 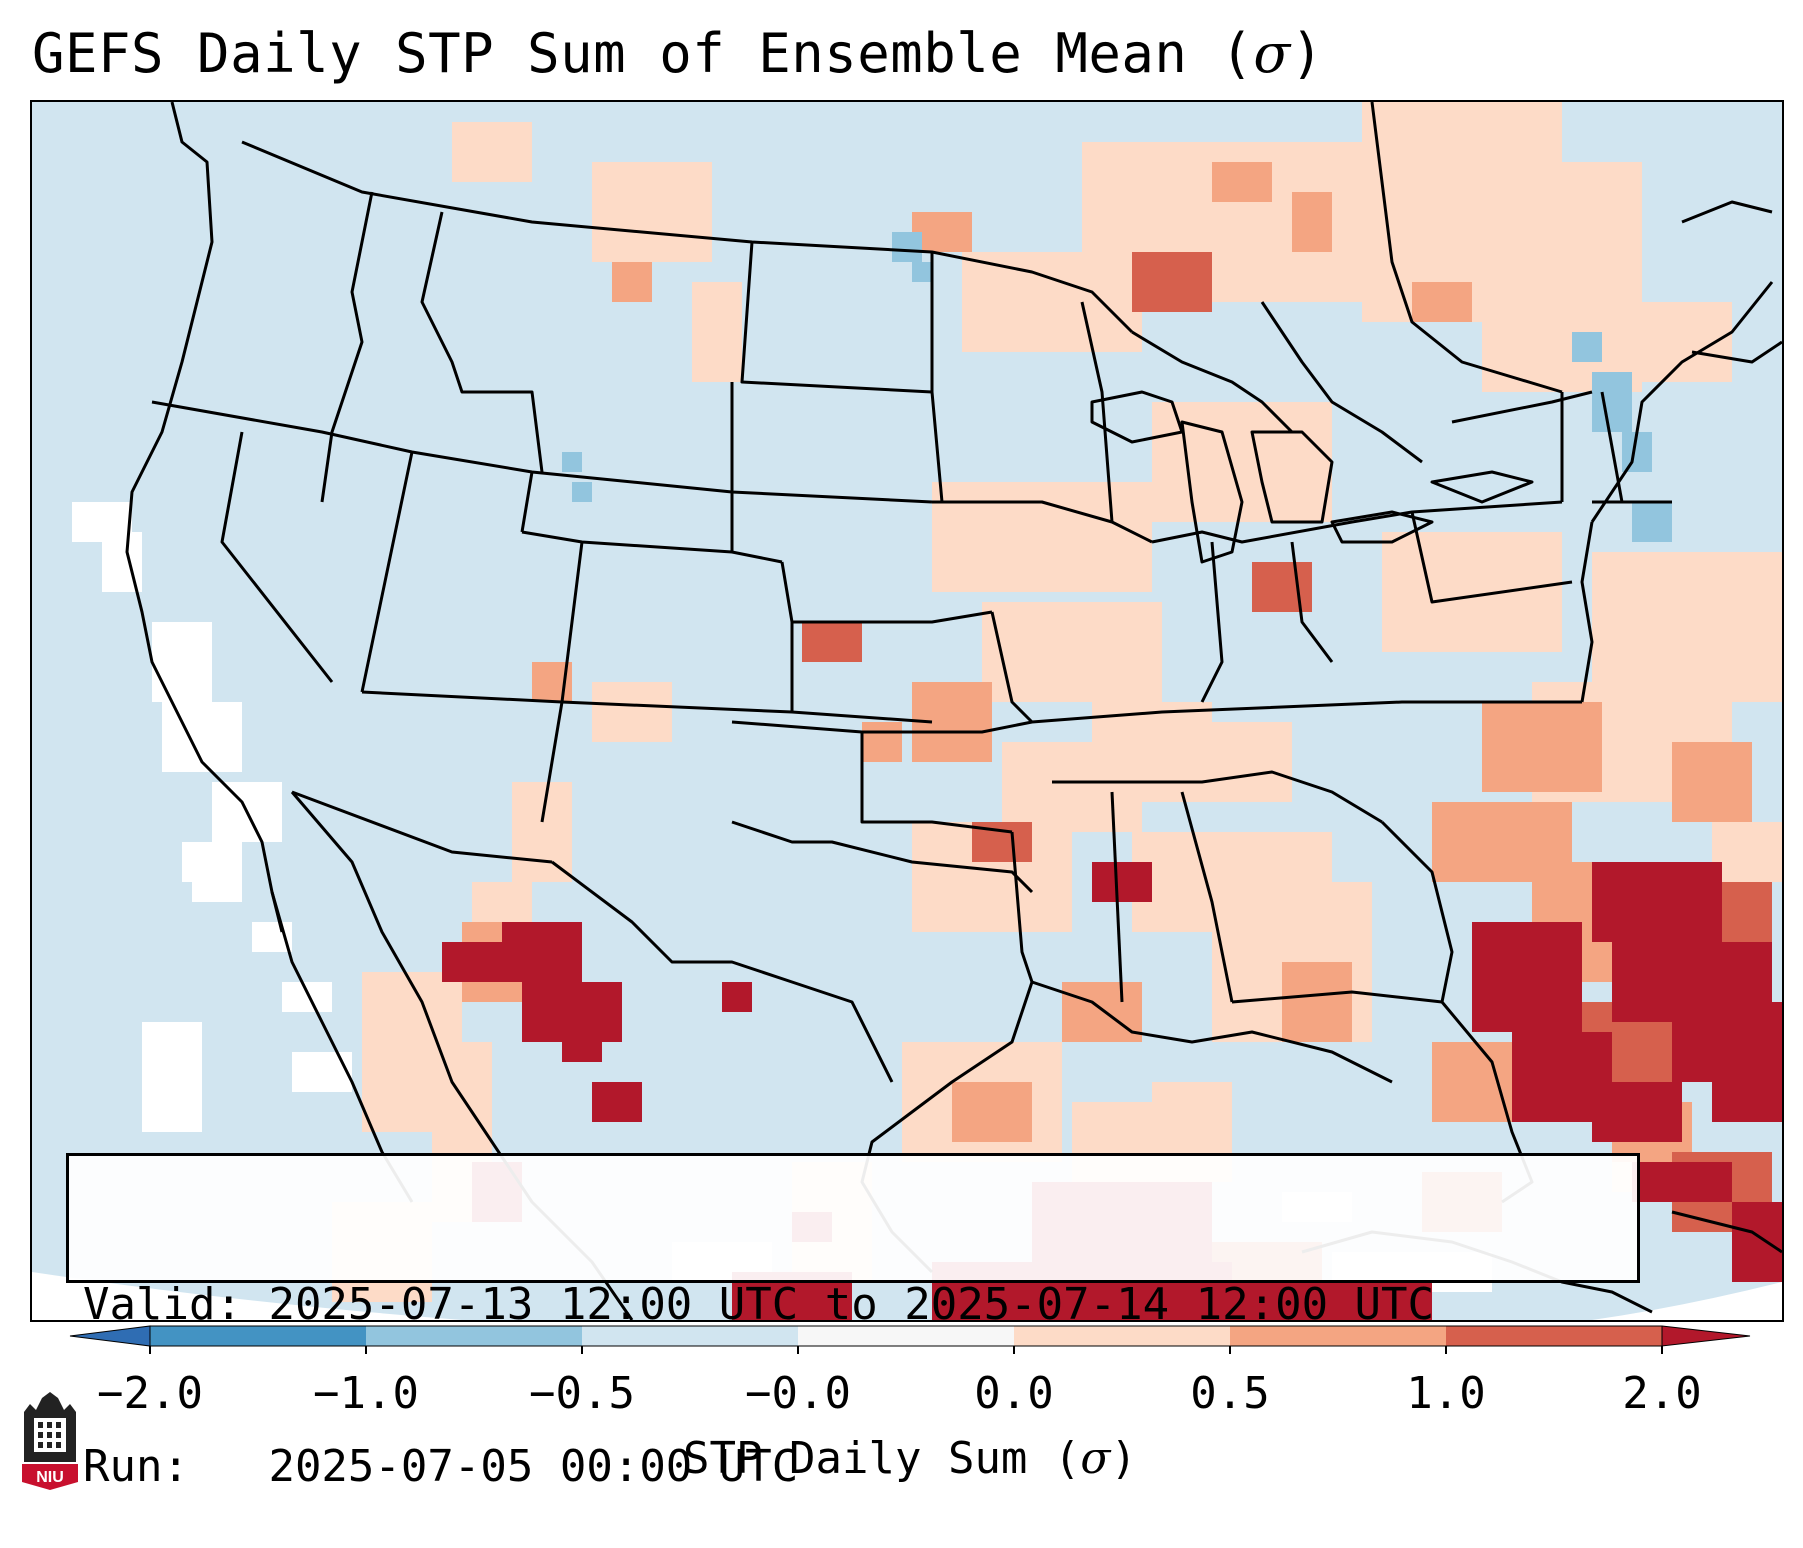 I want to click on colorbar-label-text: STP Daily Sum (, so click(x=882, y=1458).